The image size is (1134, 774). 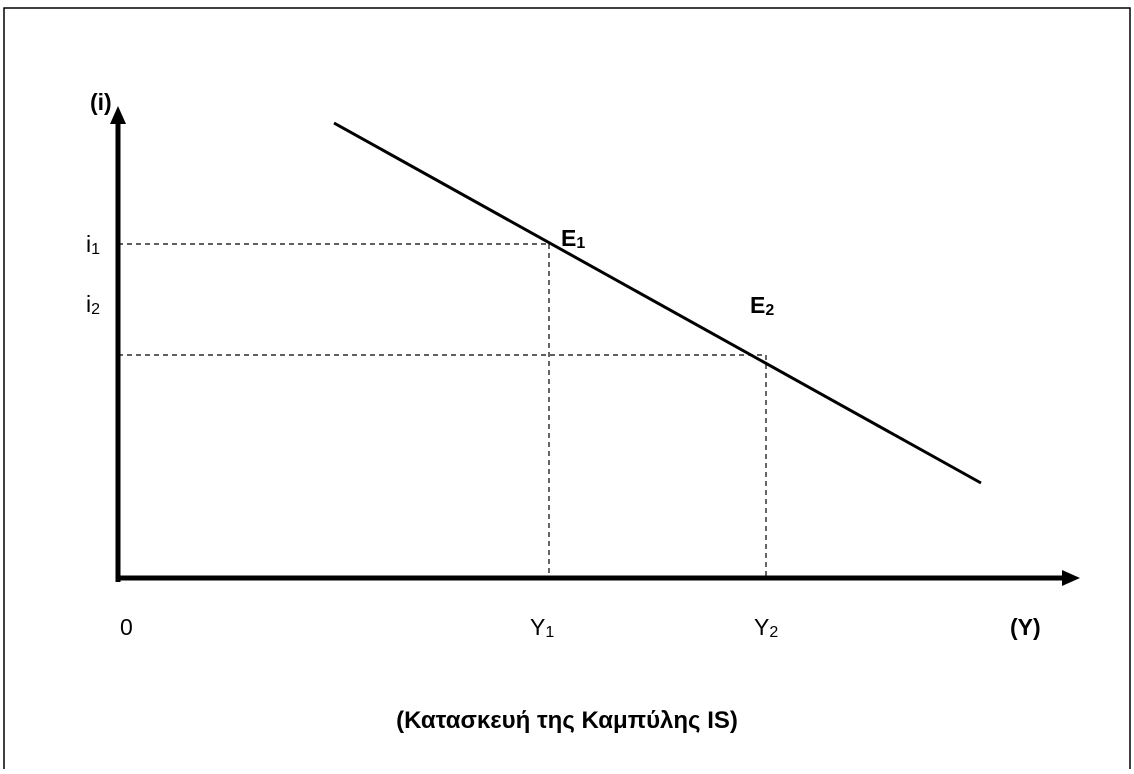 I want to click on y-level: i2, so click(x=93, y=304).